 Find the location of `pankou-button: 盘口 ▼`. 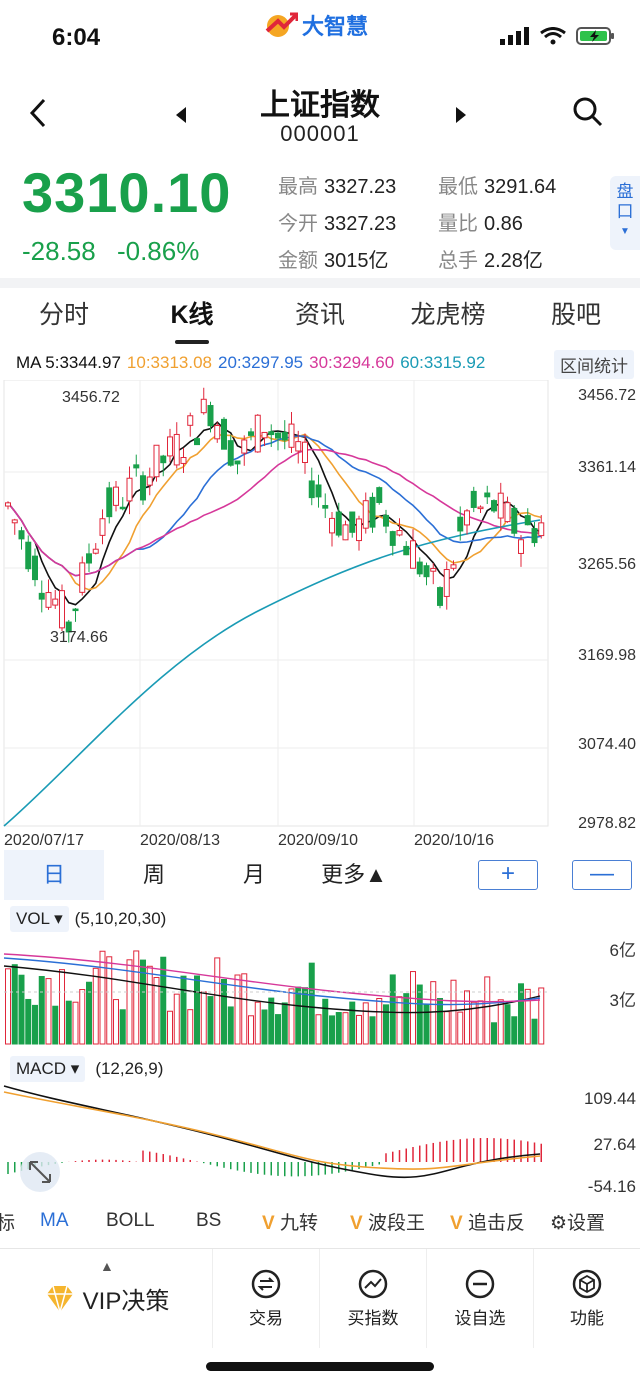

pankou-button: 盘口 ▼ is located at coordinates (625, 213).